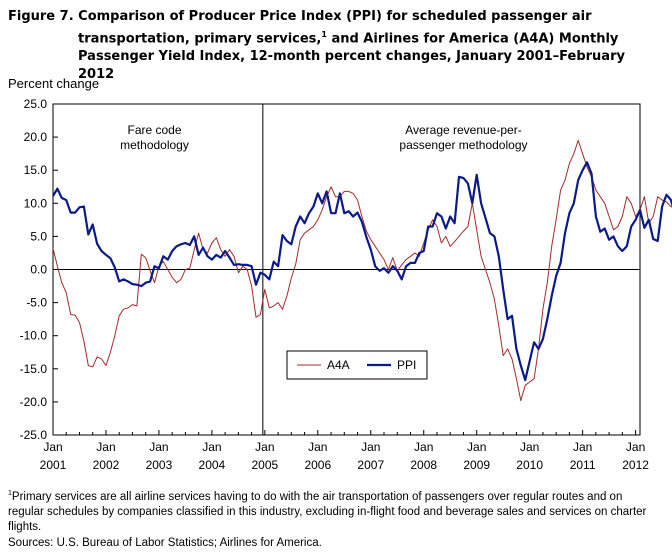  Describe the element at coordinates (36, 303) in the screenshot. I see `y-tick-label: -5.0` at that location.